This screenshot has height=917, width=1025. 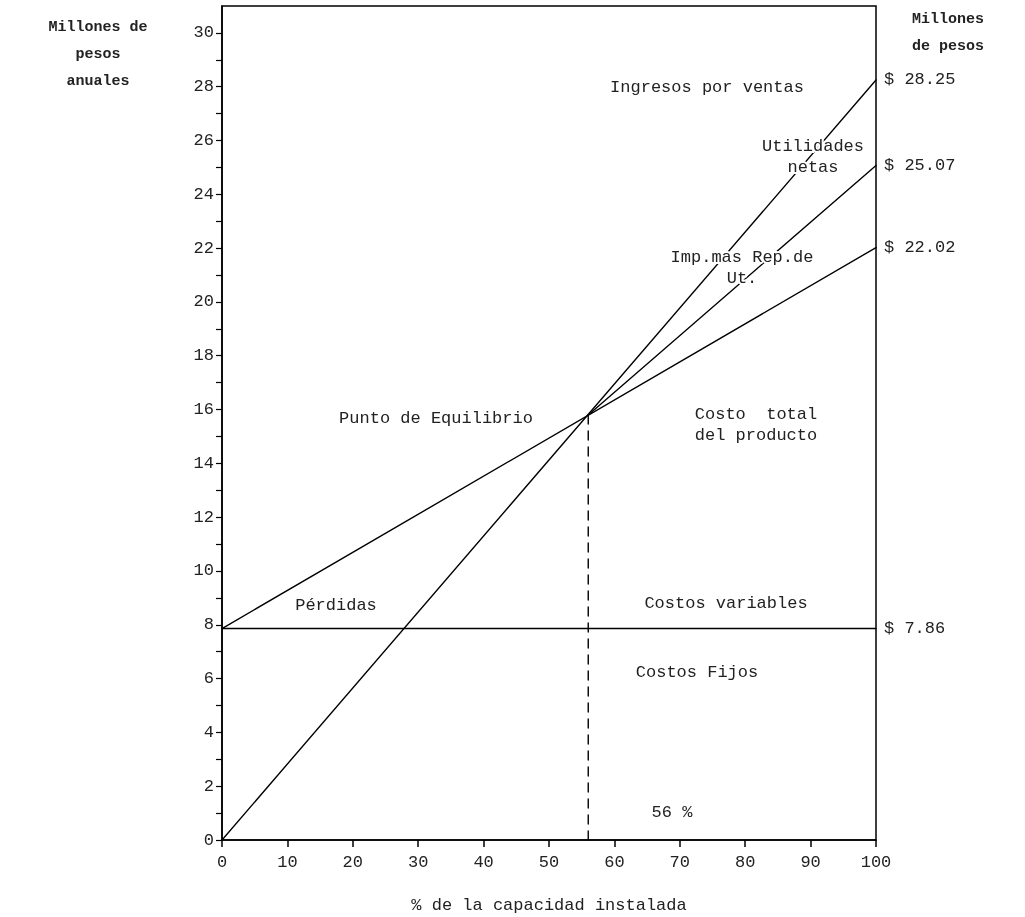 I want to click on y-tick-label: 16, so click(x=203, y=410).